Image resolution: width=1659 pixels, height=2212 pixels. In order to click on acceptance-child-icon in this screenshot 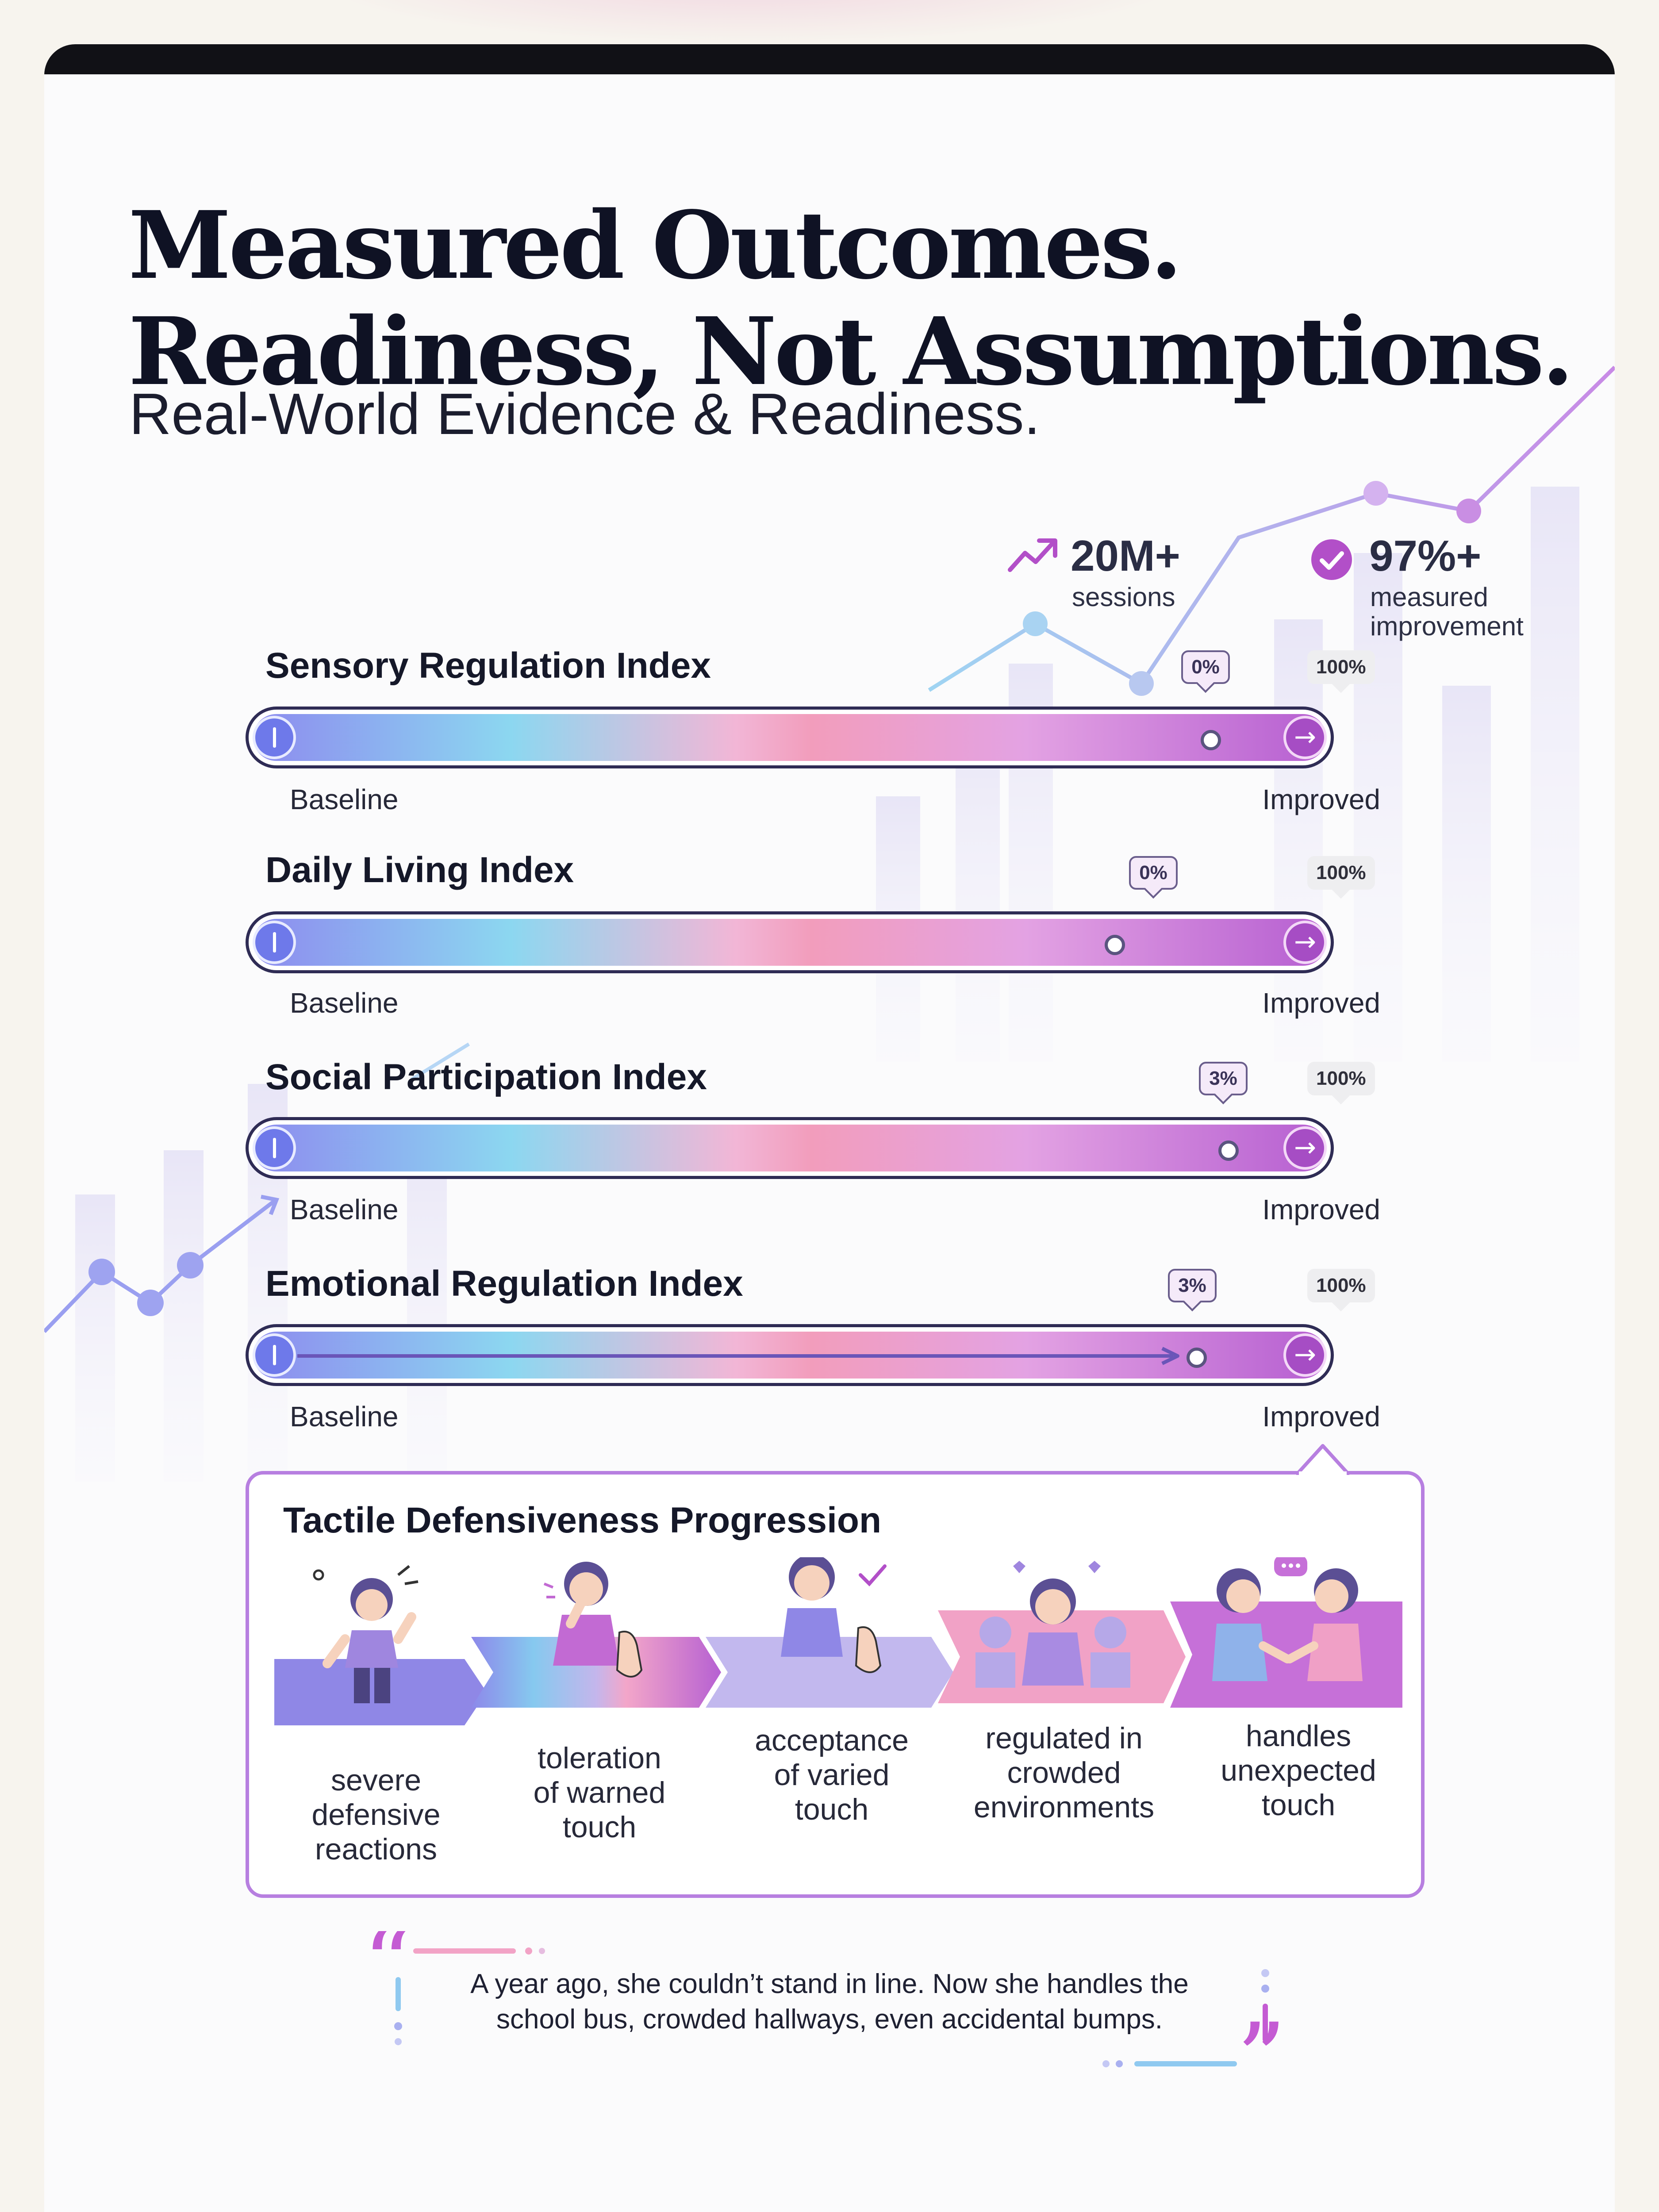, I will do `click(834, 1615)`.